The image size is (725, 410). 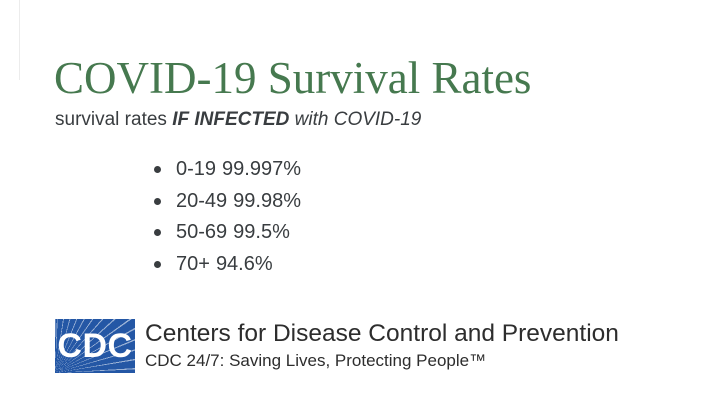 What do you see at coordinates (202, 200) in the screenshot?
I see `age-group: 20-49` at bounding box center [202, 200].